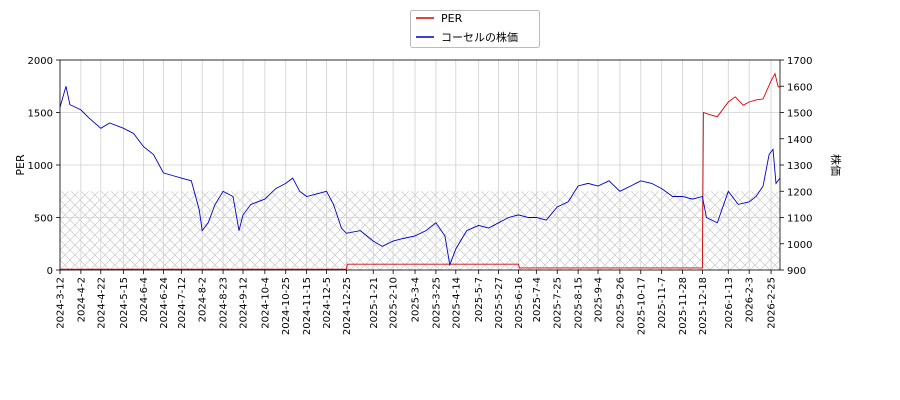 The width and height of the screenshot is (900, 400). Describe the element at coordinates (599, 299) in the screenshot. I see `x-tick-label: 2025-9-4` at that location.